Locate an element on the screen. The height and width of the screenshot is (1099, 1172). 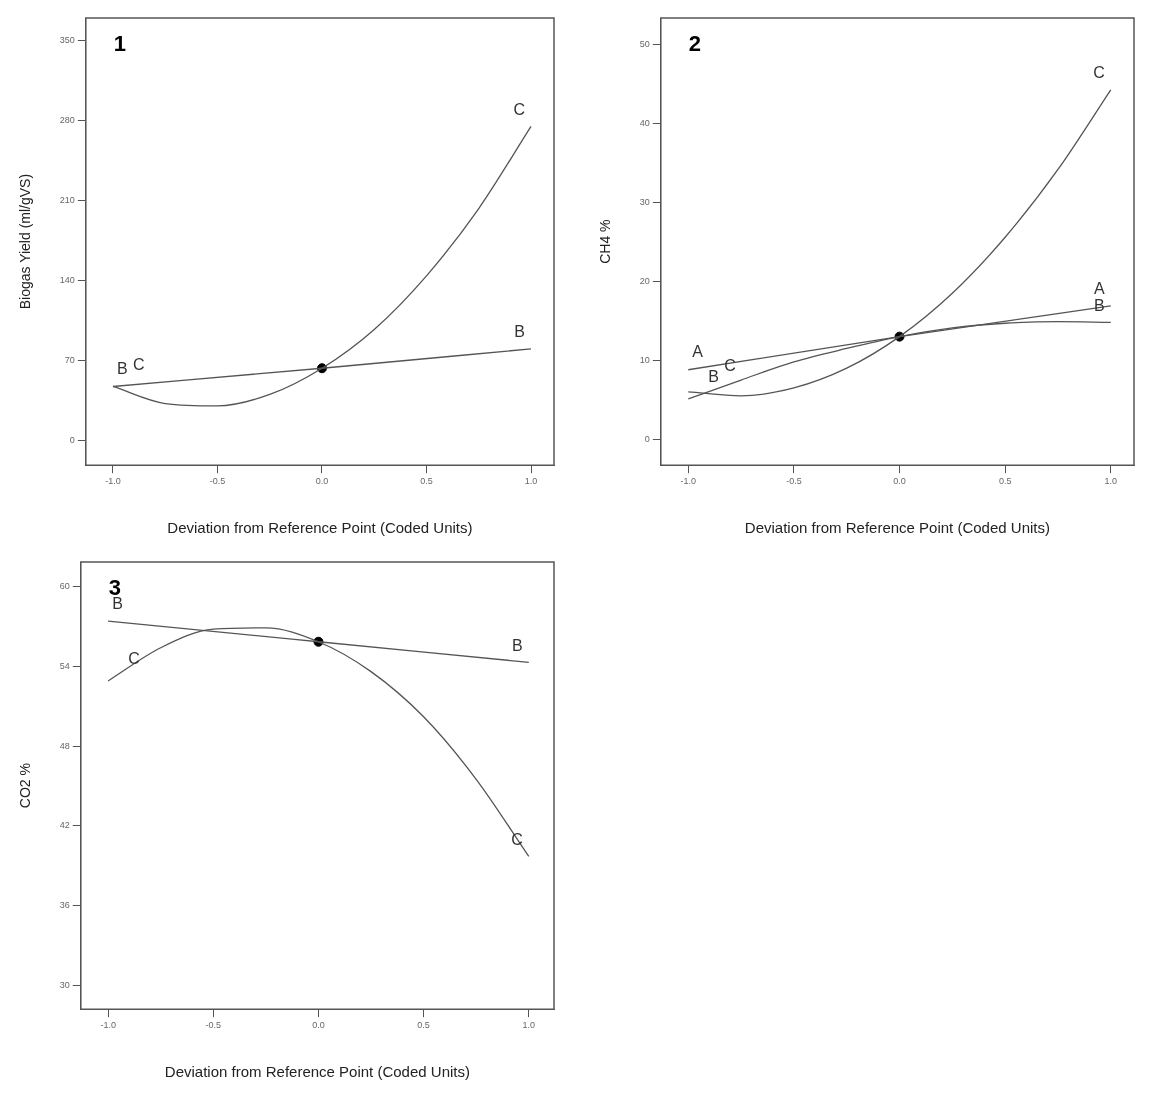
y-tick-label: 40 is located at coordinates (644, 123).